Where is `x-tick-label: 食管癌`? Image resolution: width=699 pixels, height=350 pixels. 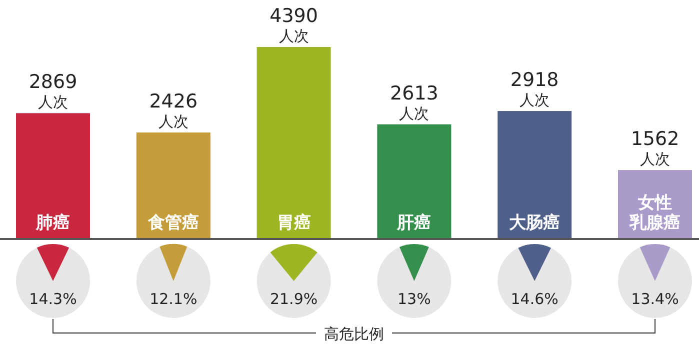 x-tick-label: 食管癌 is located at coordinates (172, 223).